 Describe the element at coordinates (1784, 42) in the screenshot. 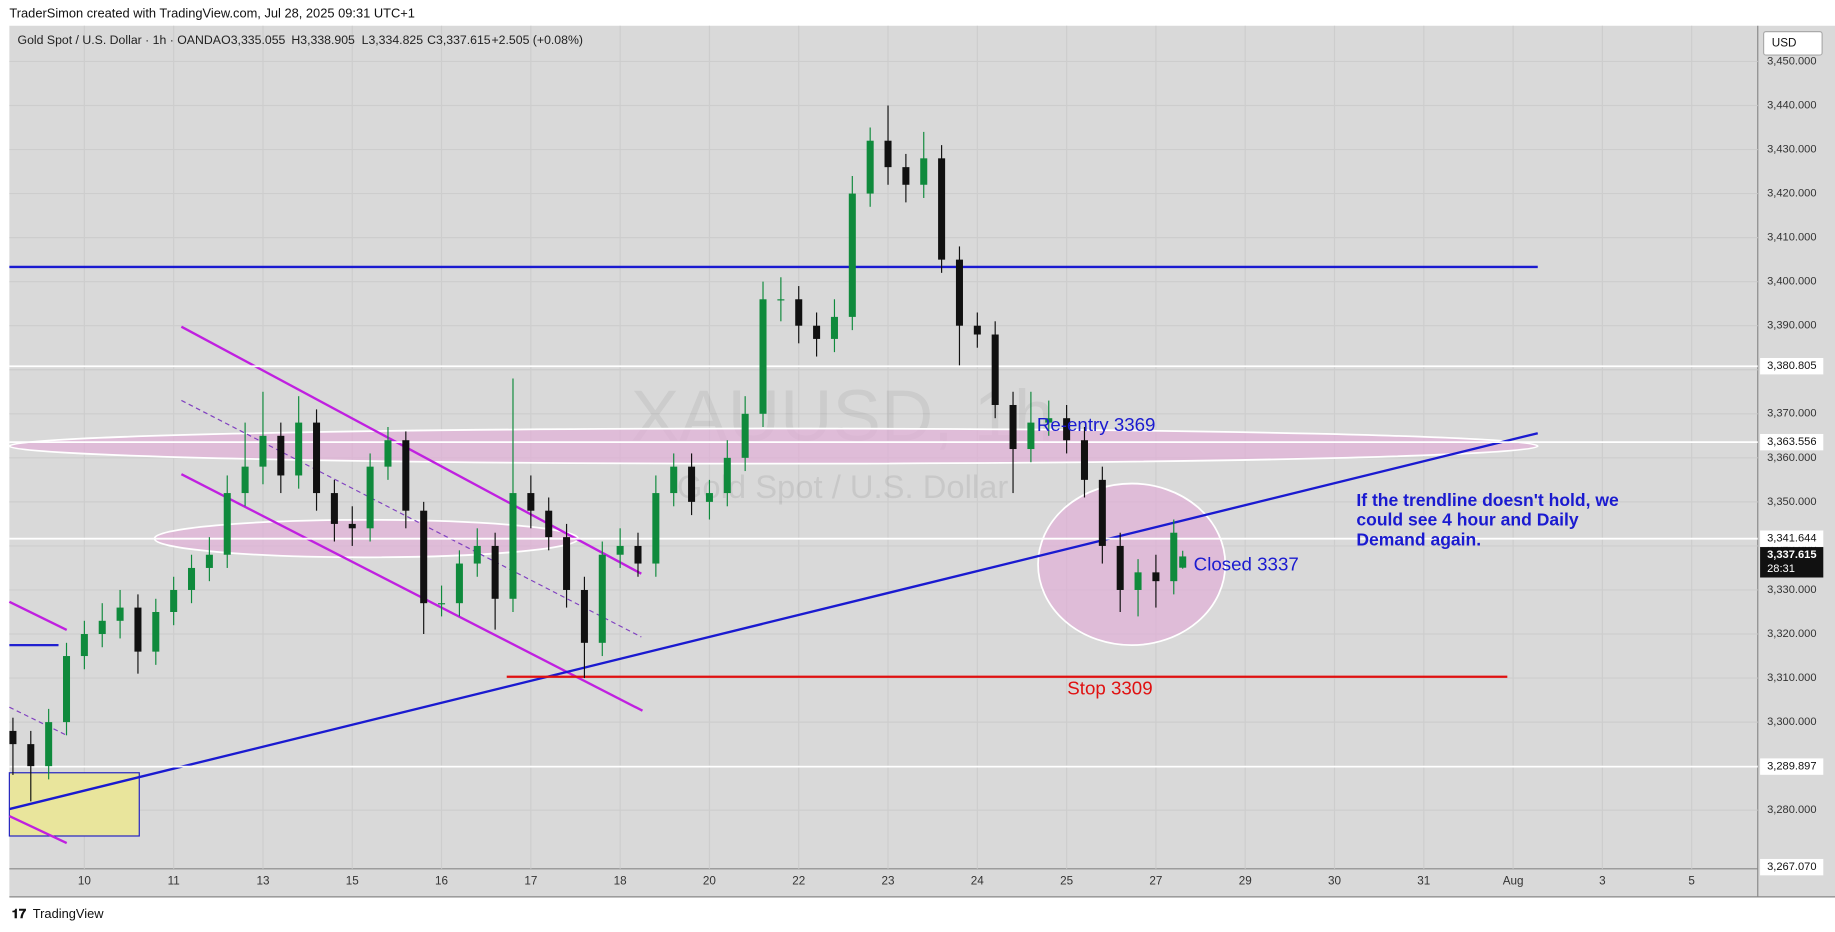

I see `currency: USD` at that location.